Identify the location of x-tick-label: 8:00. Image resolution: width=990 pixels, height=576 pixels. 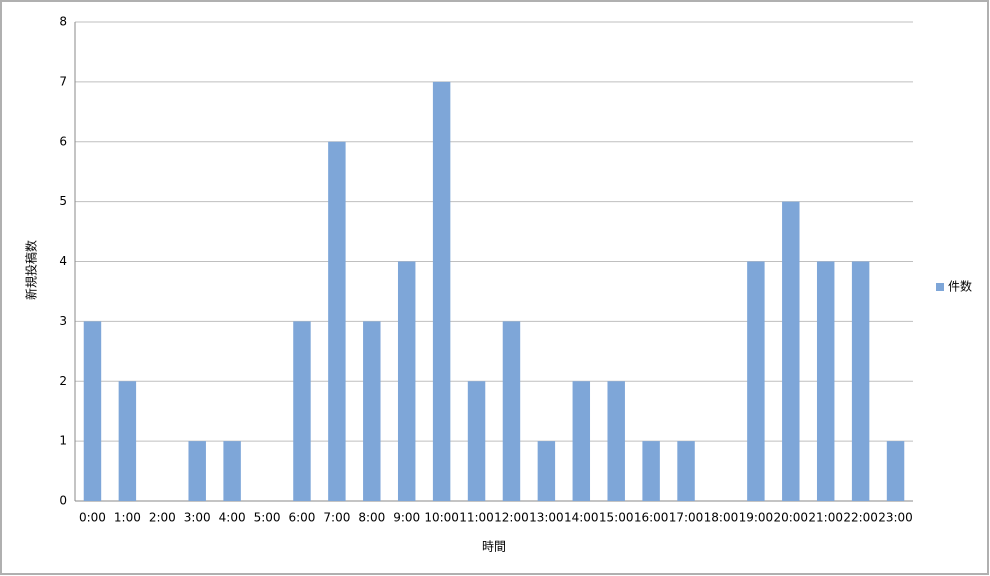
(371, 518).